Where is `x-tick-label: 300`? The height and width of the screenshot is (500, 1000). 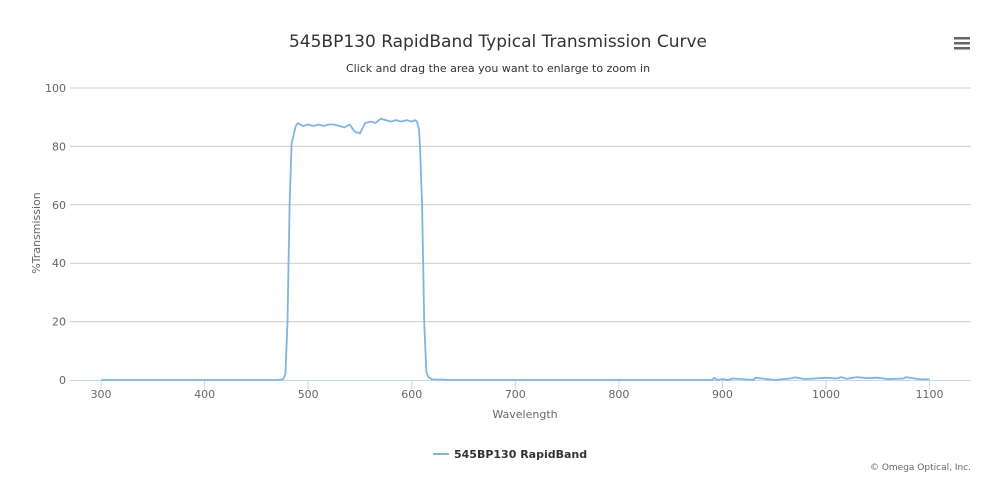
x-tick-label: 300 is located at coordinates (101, 394).